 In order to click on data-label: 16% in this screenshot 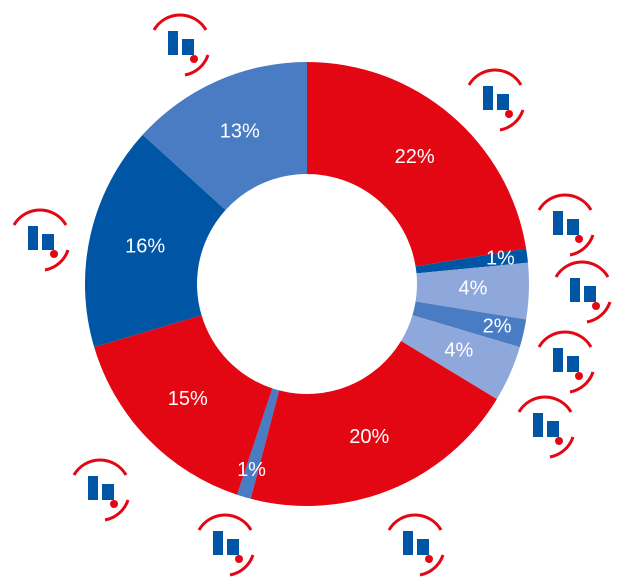, I will do `click(145, 246)`.